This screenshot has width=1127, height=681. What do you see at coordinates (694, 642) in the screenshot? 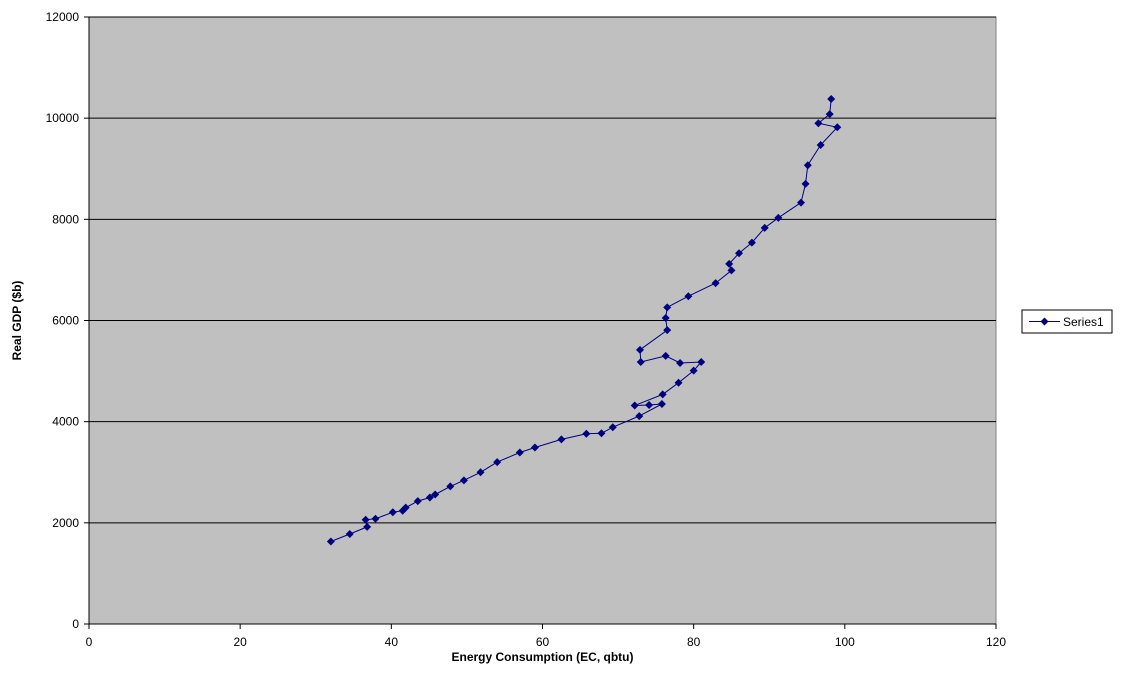
I see `x-tick-label-4: 80` at bounding box center [694, 642].